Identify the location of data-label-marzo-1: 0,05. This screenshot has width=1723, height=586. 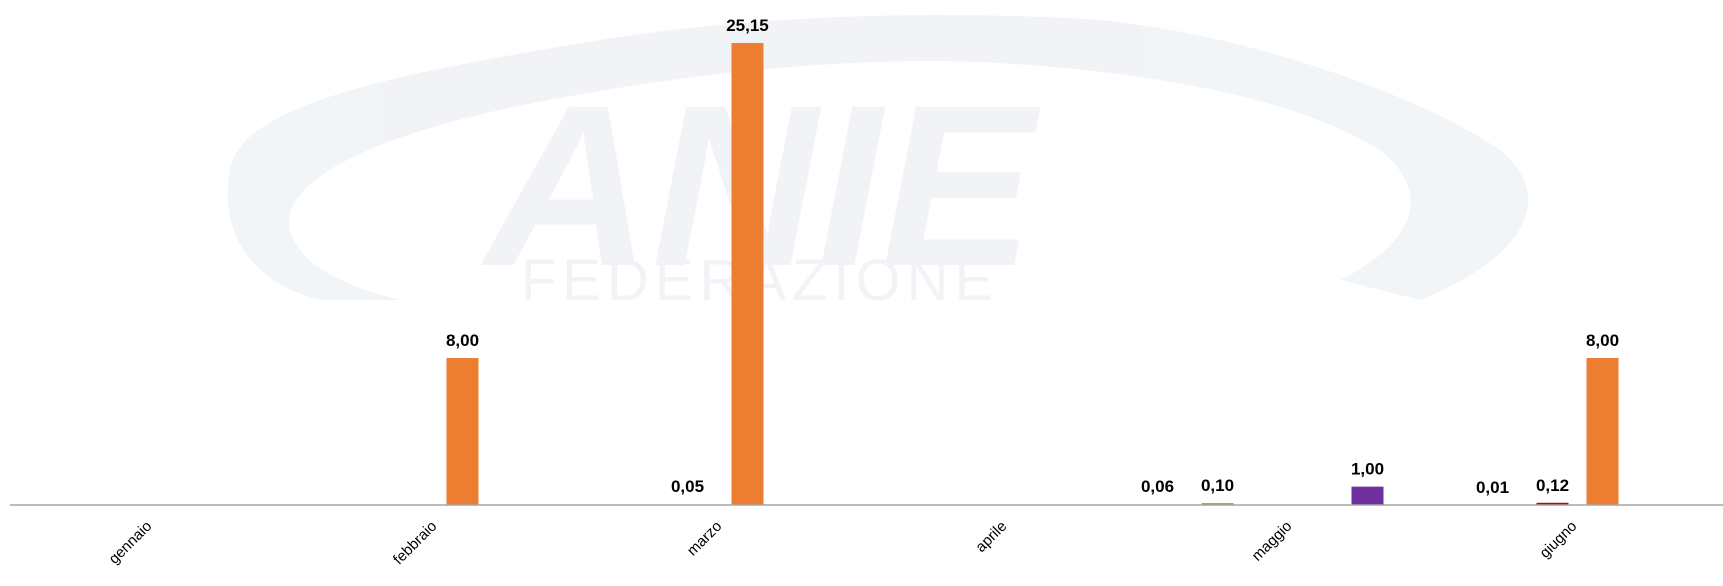
(687, 486).